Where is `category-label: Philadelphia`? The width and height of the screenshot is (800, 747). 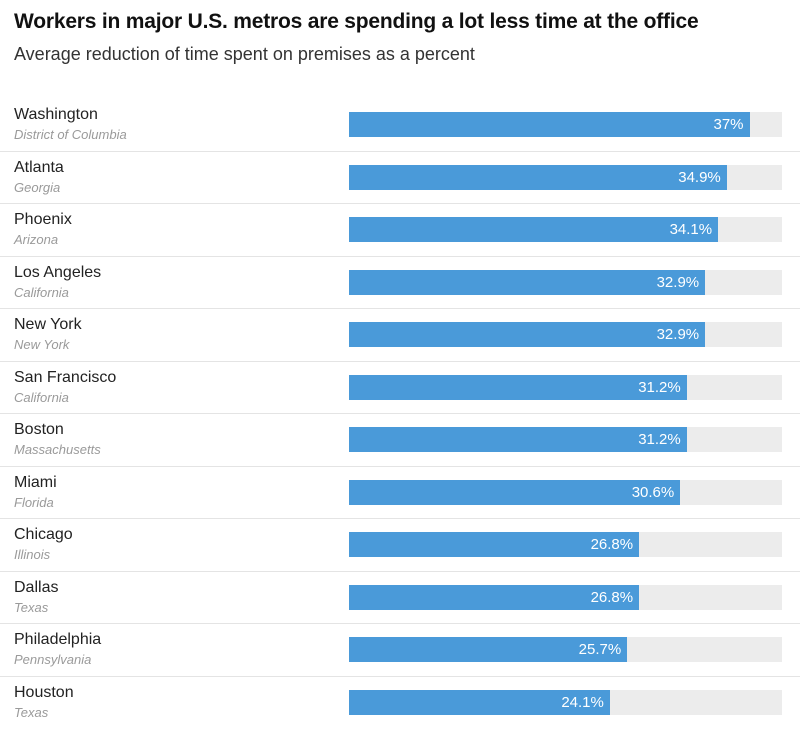 category-label: Philadelphia is located at coordinates (58, 639).